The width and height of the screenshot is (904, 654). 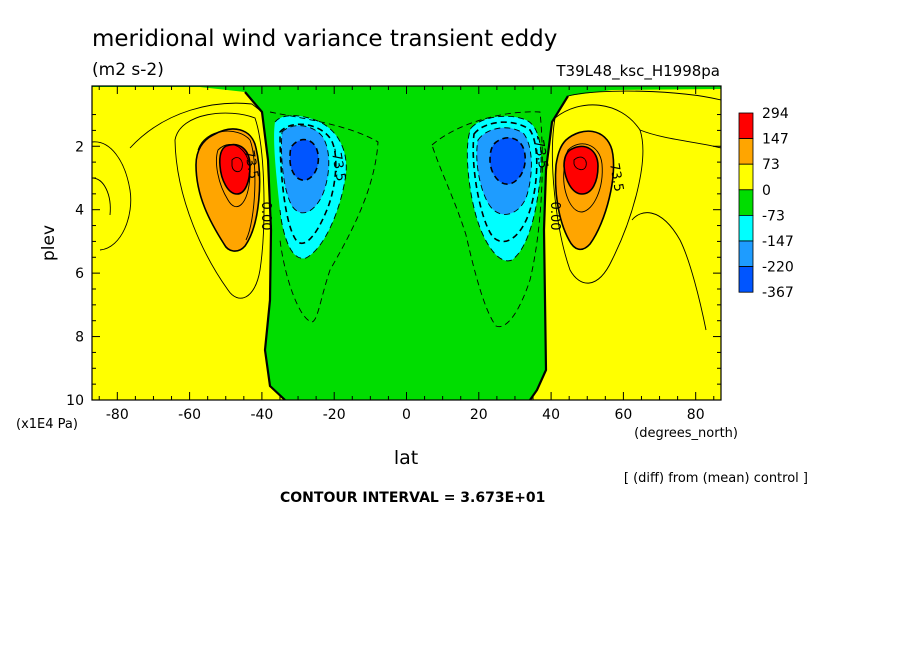 I want to click on x-tick-label: -60, so click(x=189, y=415).